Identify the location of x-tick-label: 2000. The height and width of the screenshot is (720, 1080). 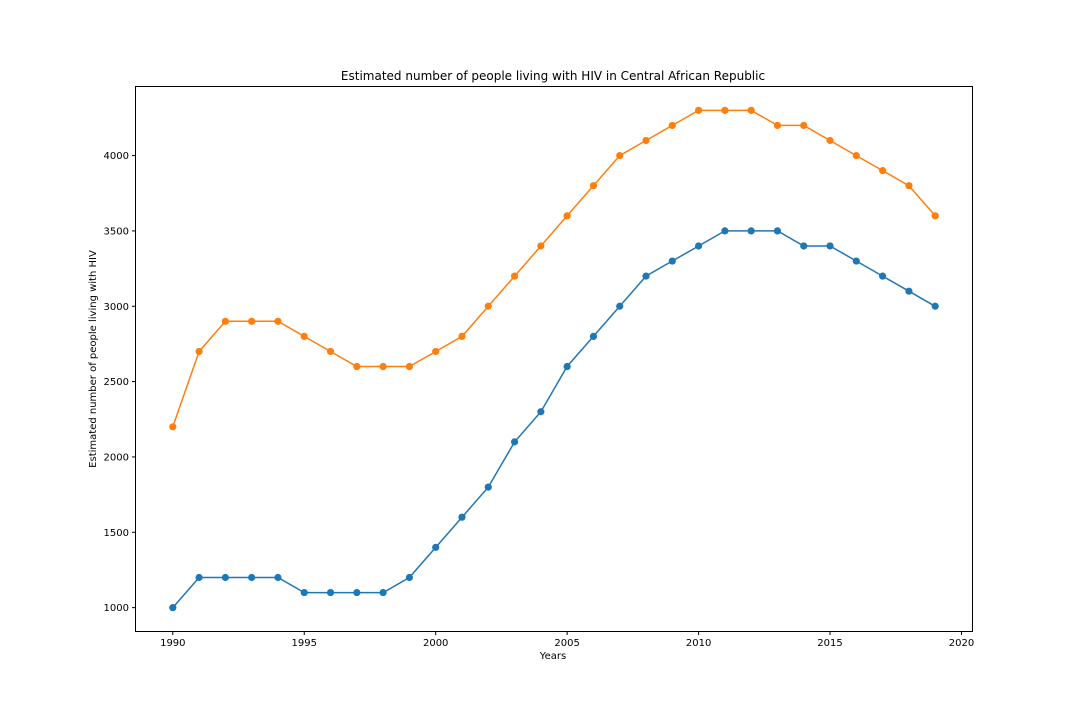
(435, 643).